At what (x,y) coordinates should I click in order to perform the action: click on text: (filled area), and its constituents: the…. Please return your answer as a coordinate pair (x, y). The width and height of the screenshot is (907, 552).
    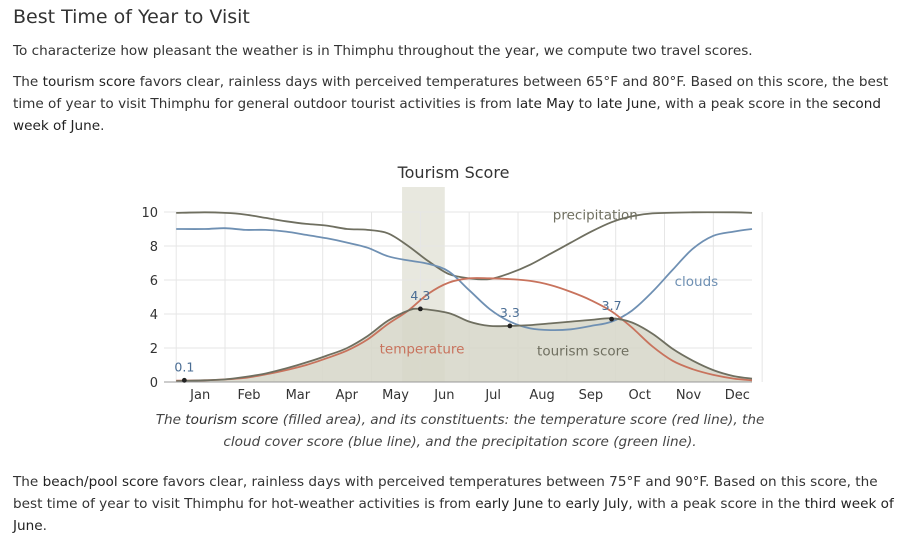
    Looking at the image, I should click on (494, 431).